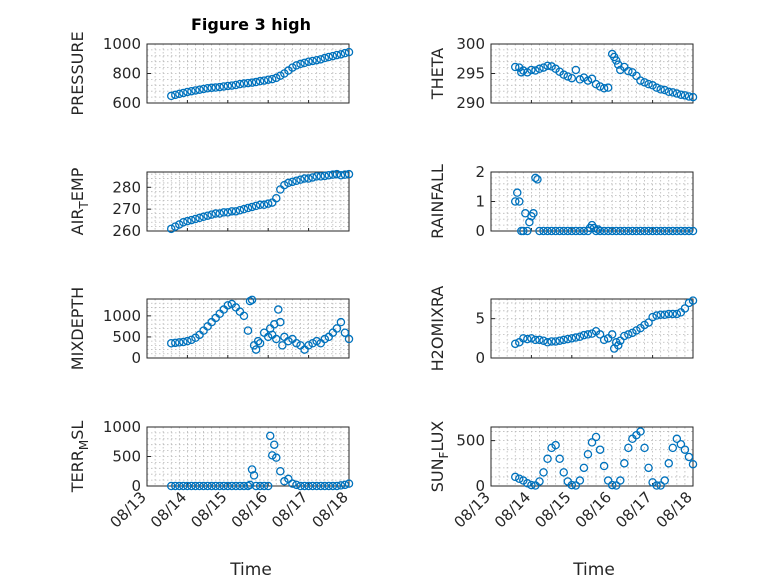 The image size is (778, 588). I want to click on y-axis-label: MIXDEPTH, so click(77, 328).